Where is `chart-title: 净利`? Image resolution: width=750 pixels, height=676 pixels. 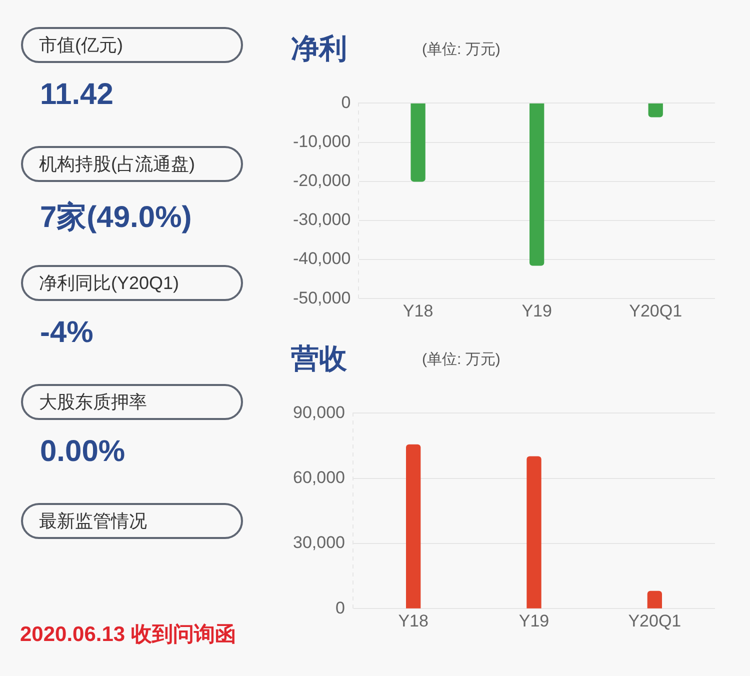
chart-title: 净利 is located at coordinates (319, 49).